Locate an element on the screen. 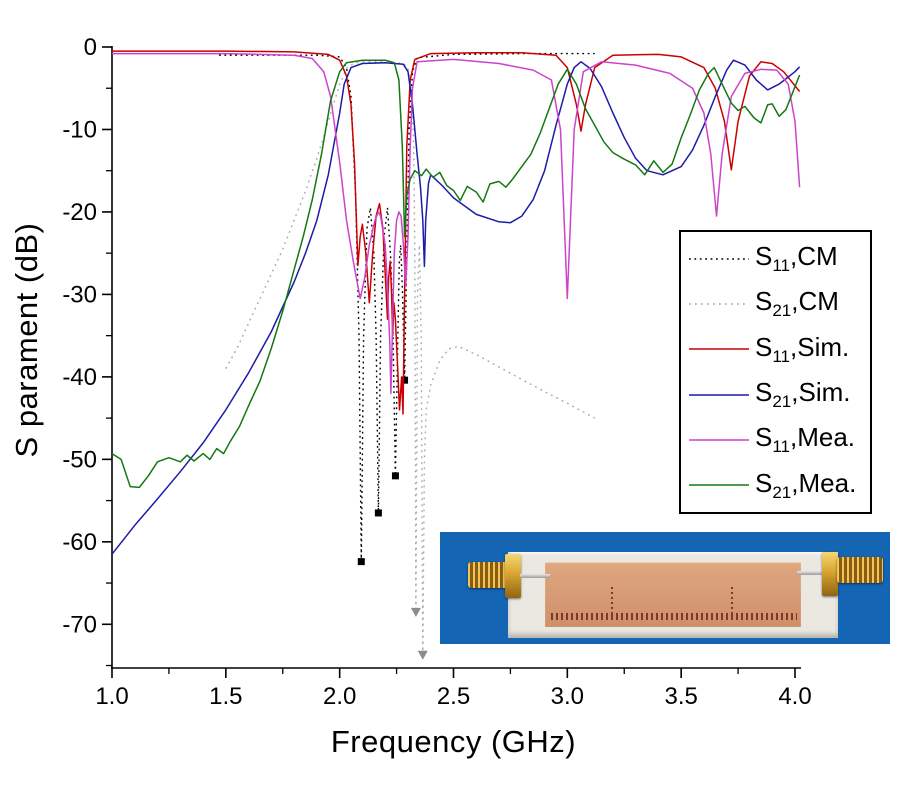 Image resolution: width=900 pixels, height=800 pixels. sma-pin-right is located at coordinates (811, 573).